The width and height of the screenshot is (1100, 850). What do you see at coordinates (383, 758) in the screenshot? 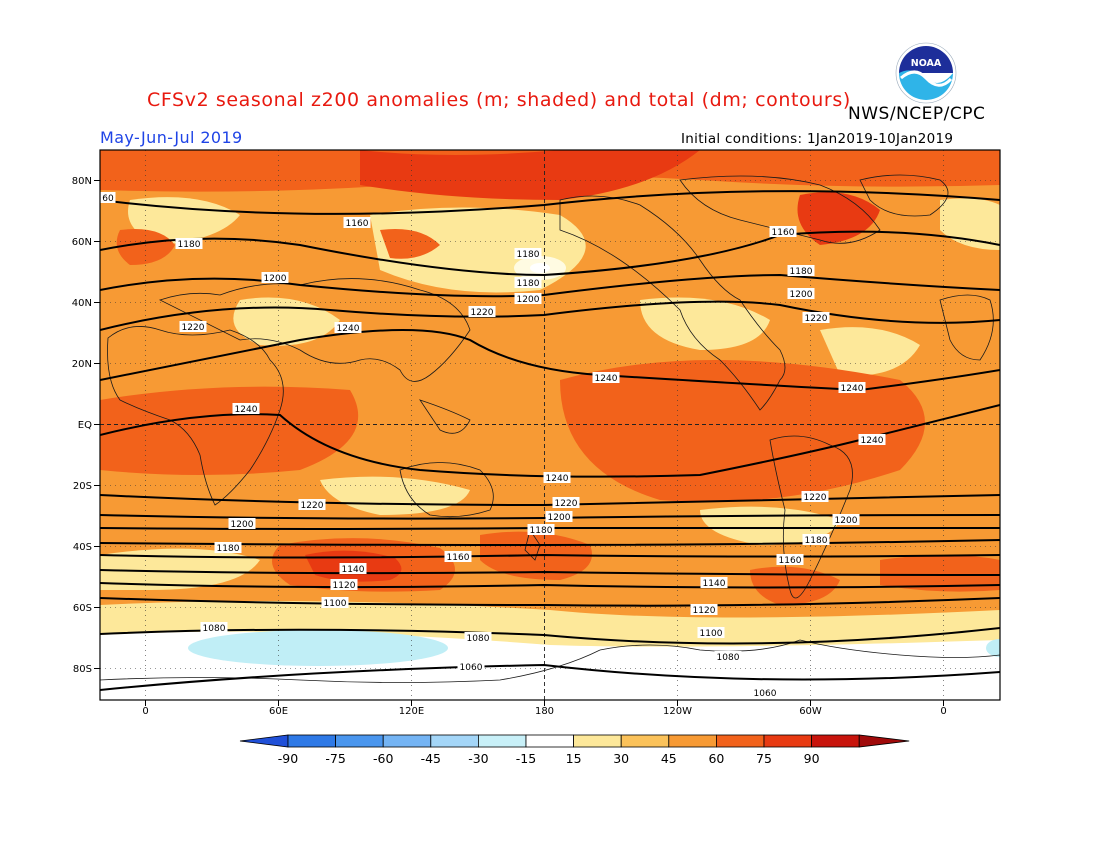
I see `colorbar-label: -60` at bounding box center [383, 758].